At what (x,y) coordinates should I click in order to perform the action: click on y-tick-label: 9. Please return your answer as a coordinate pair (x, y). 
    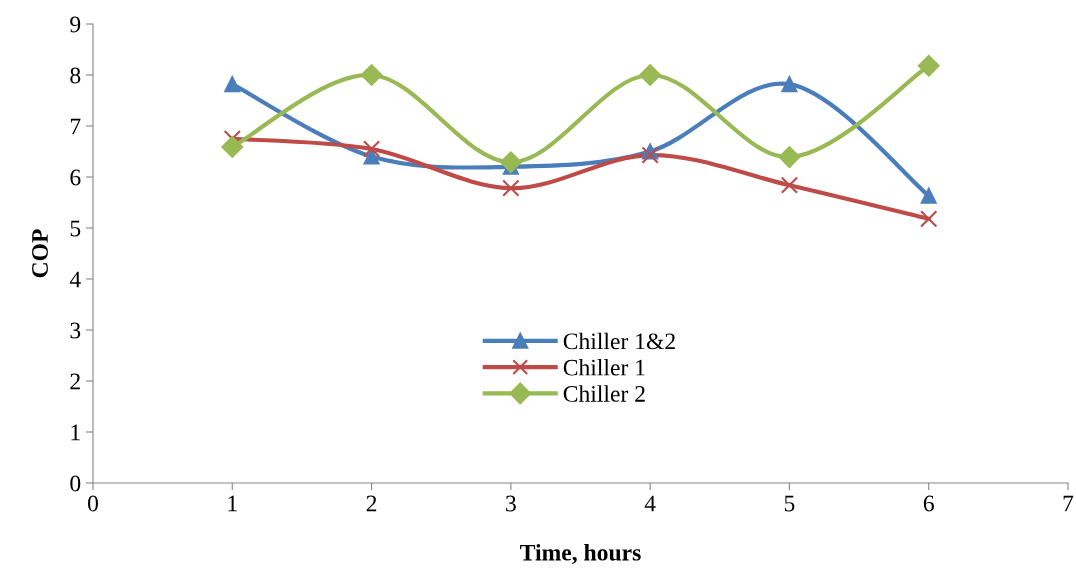
    Looking at the image, I should click on (75, 24).